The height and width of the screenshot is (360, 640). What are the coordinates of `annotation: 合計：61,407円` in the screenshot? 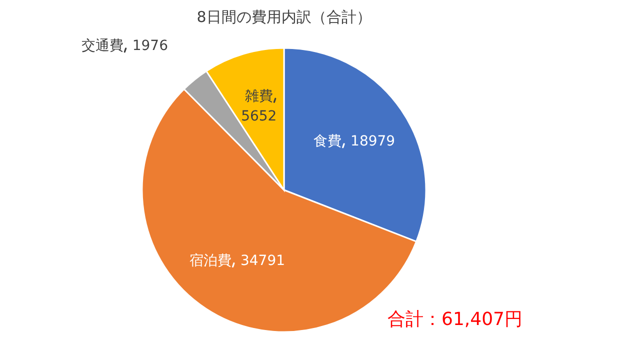 It's located at (455, 319).